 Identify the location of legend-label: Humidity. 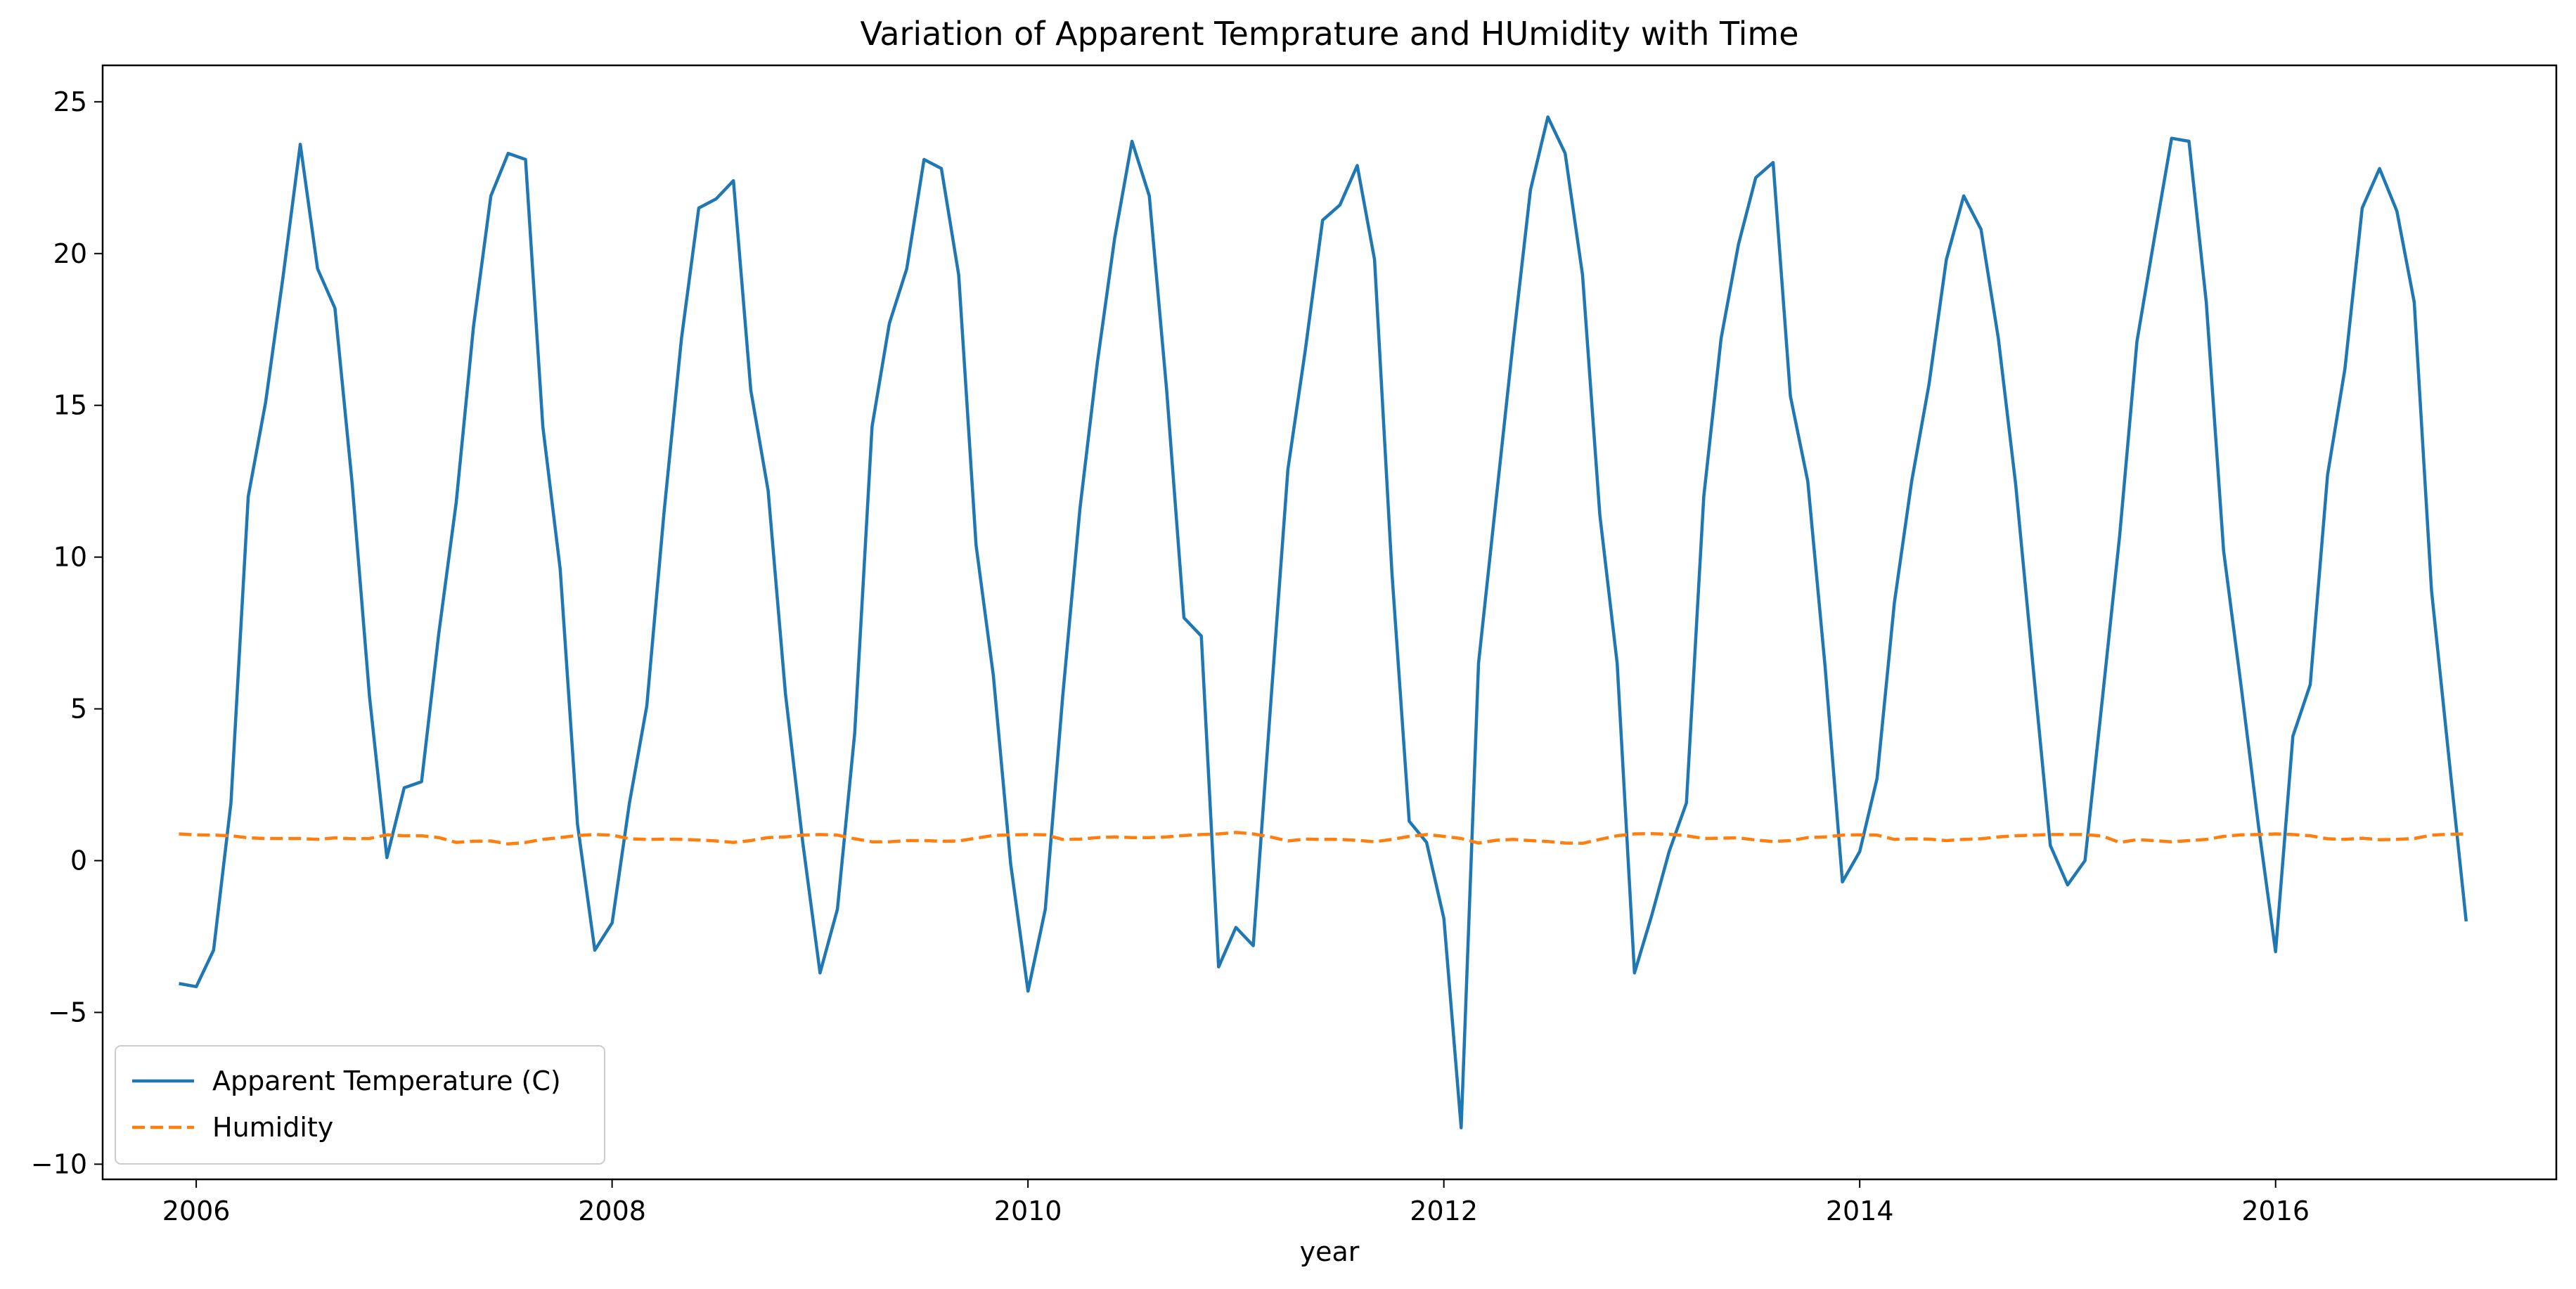
(272, 1127).